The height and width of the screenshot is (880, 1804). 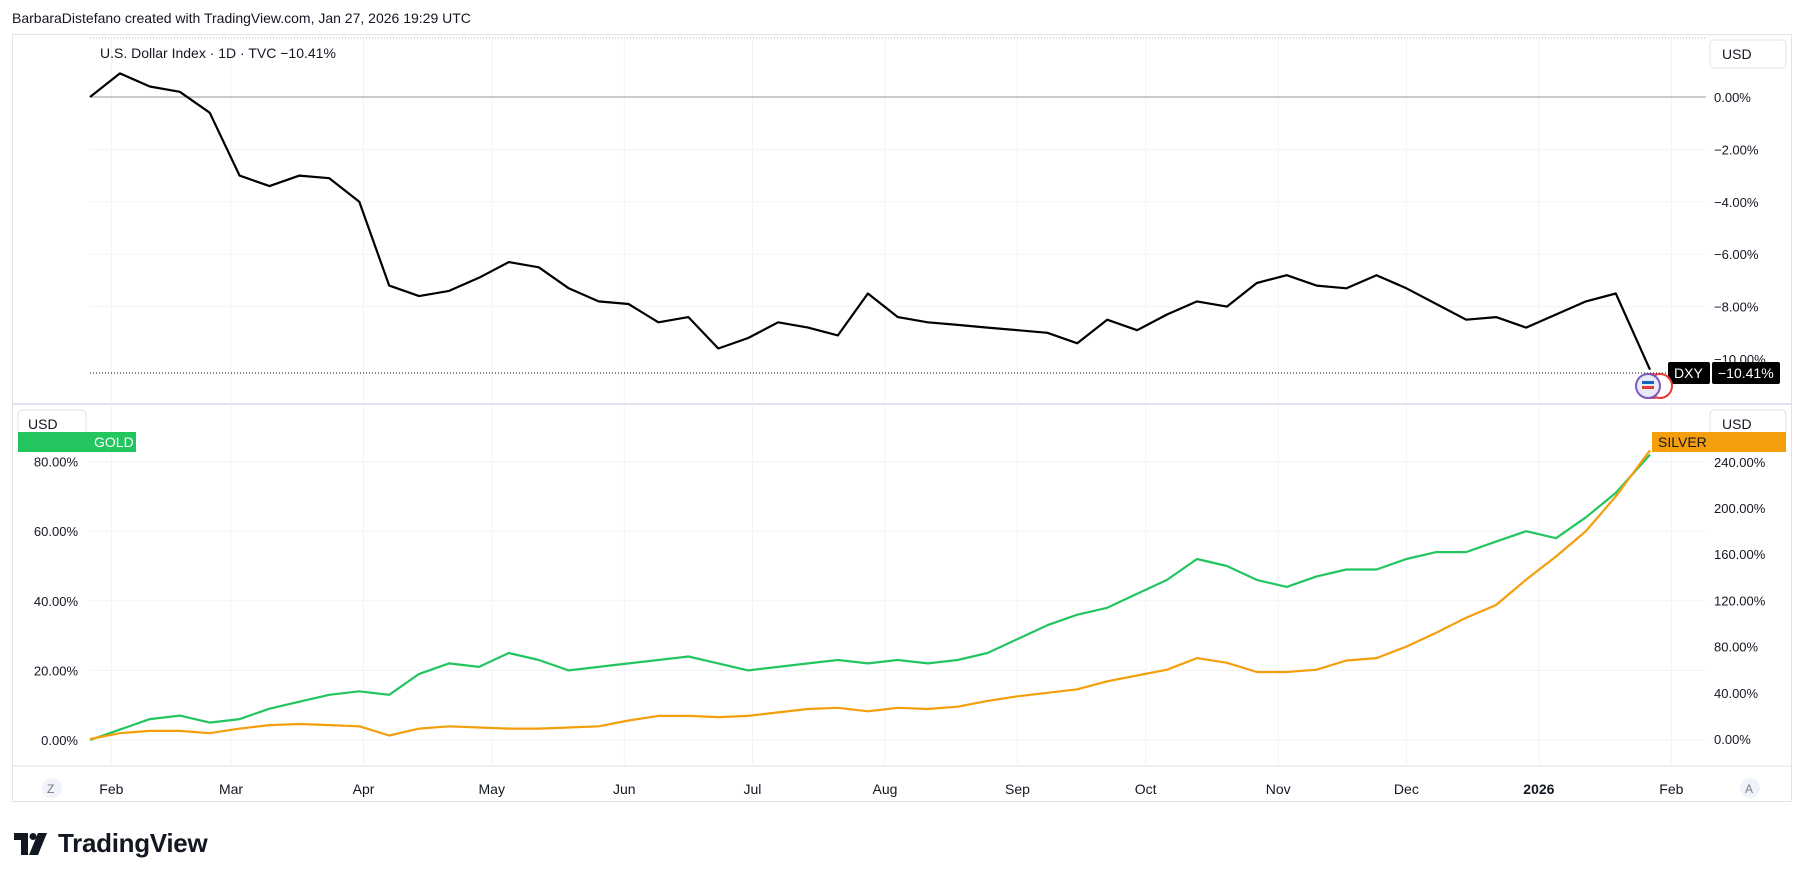 I want to click on bottom-left-currency-button: USD, so click(x=52, y=424).